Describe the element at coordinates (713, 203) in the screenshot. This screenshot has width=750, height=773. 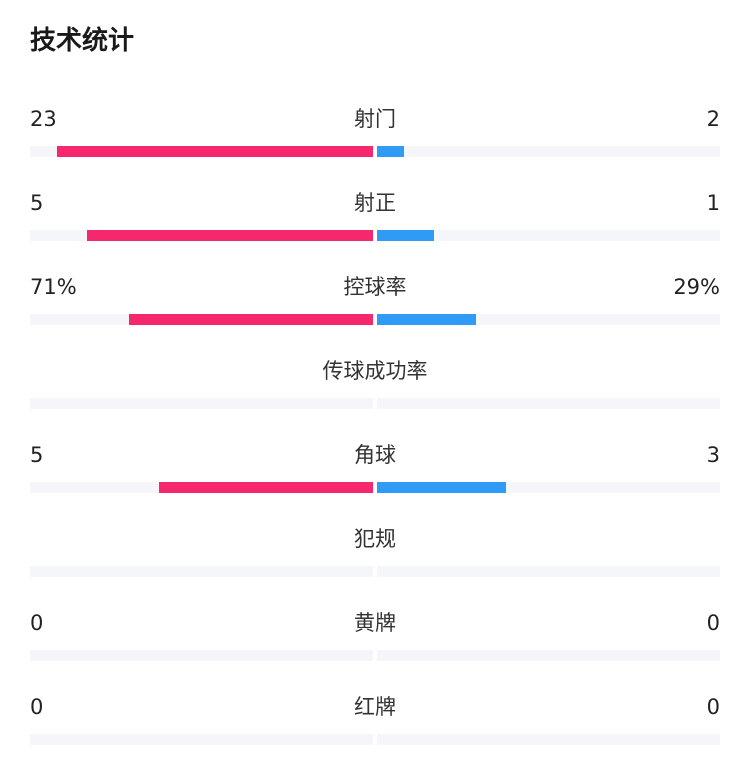
I see `away-value: 1` at that location.